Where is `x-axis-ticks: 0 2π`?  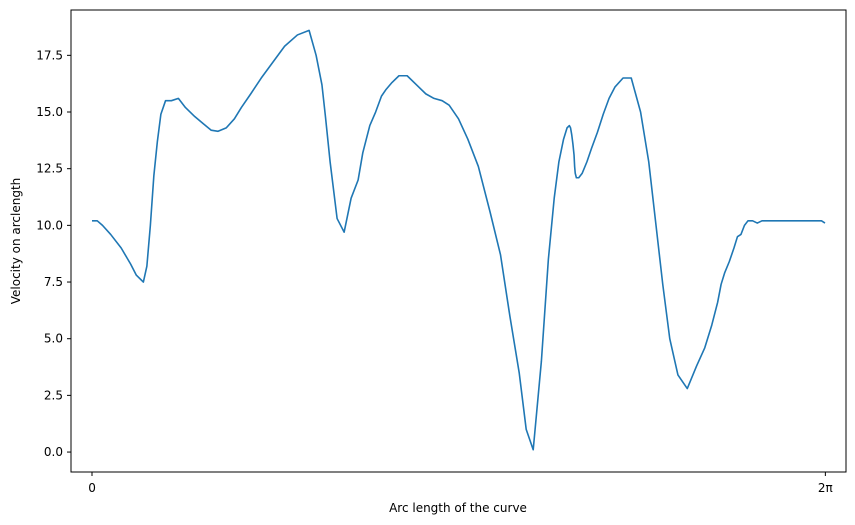
x-axis-ticks: 0 2π is located at coordinates (460, 483).